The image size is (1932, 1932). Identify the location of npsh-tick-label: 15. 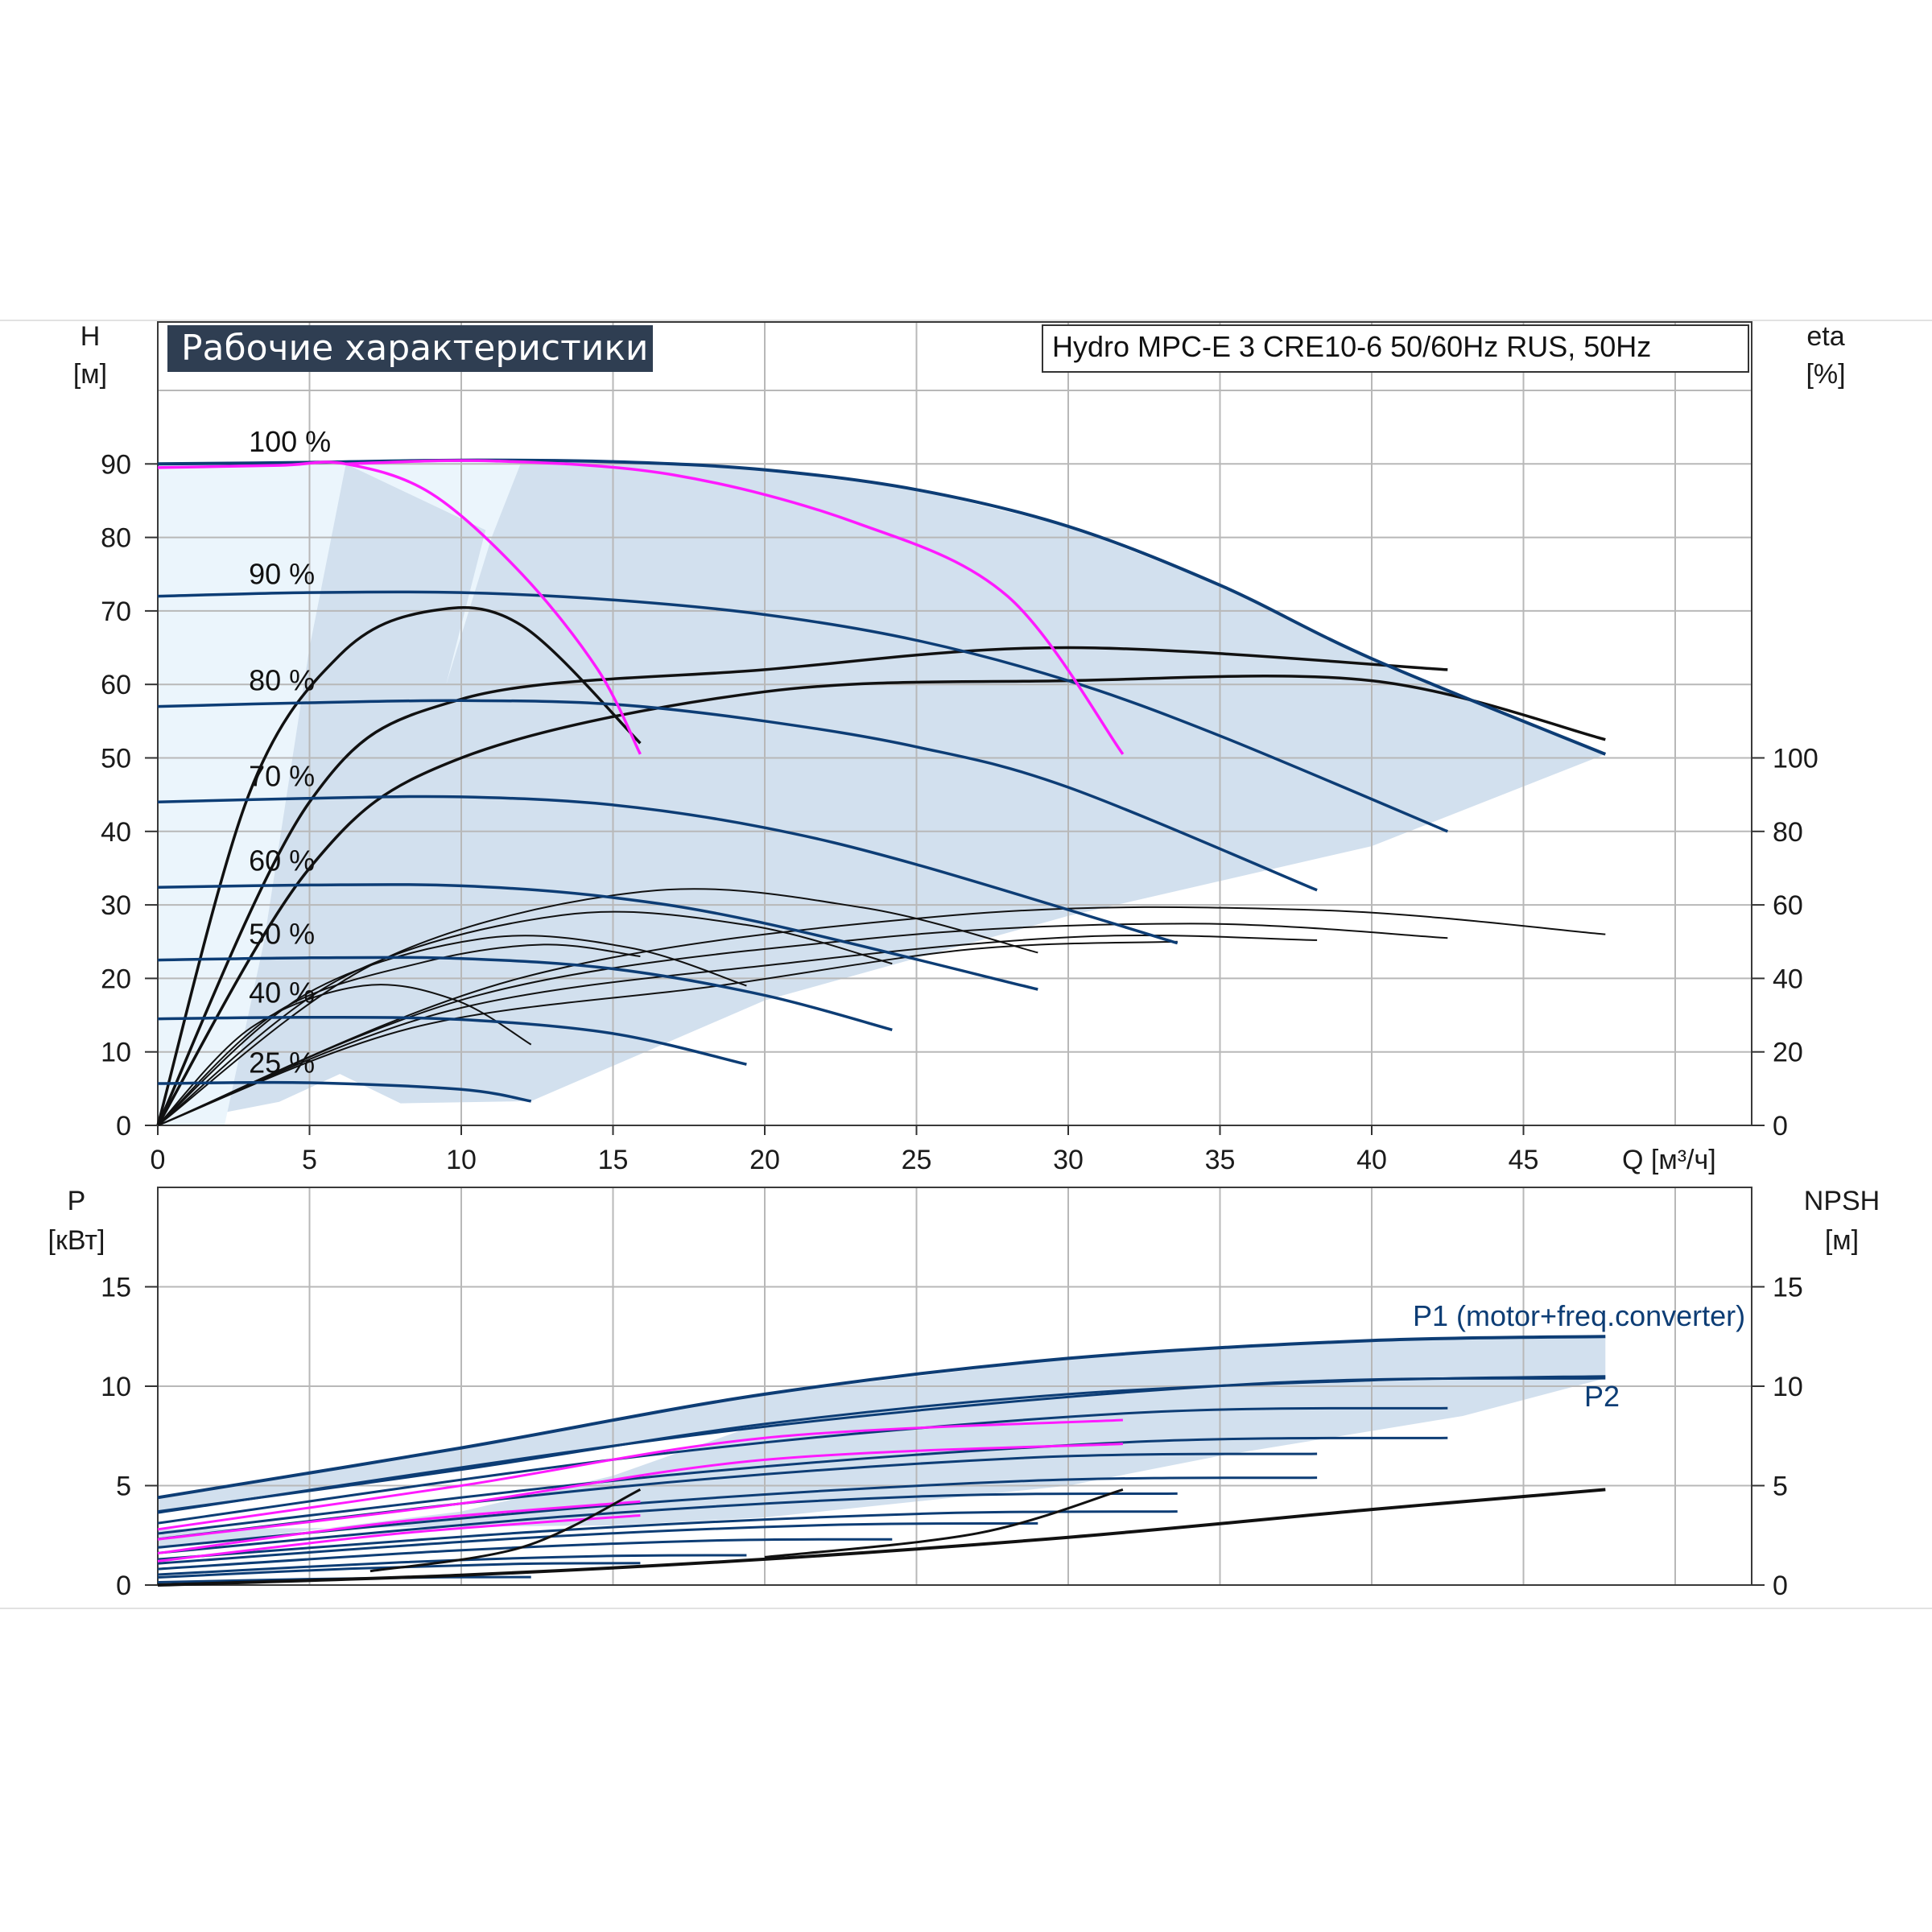
(1788, 1288).